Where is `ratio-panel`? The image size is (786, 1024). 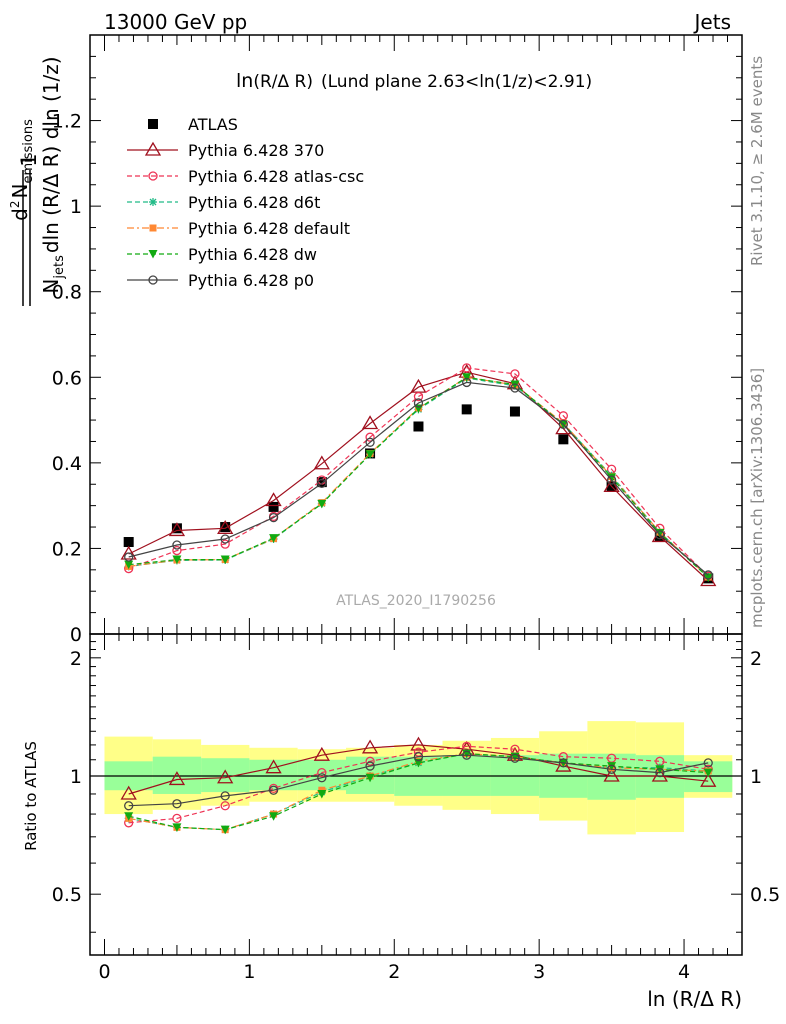
ratio-panel is located at coordinates (416, 778).